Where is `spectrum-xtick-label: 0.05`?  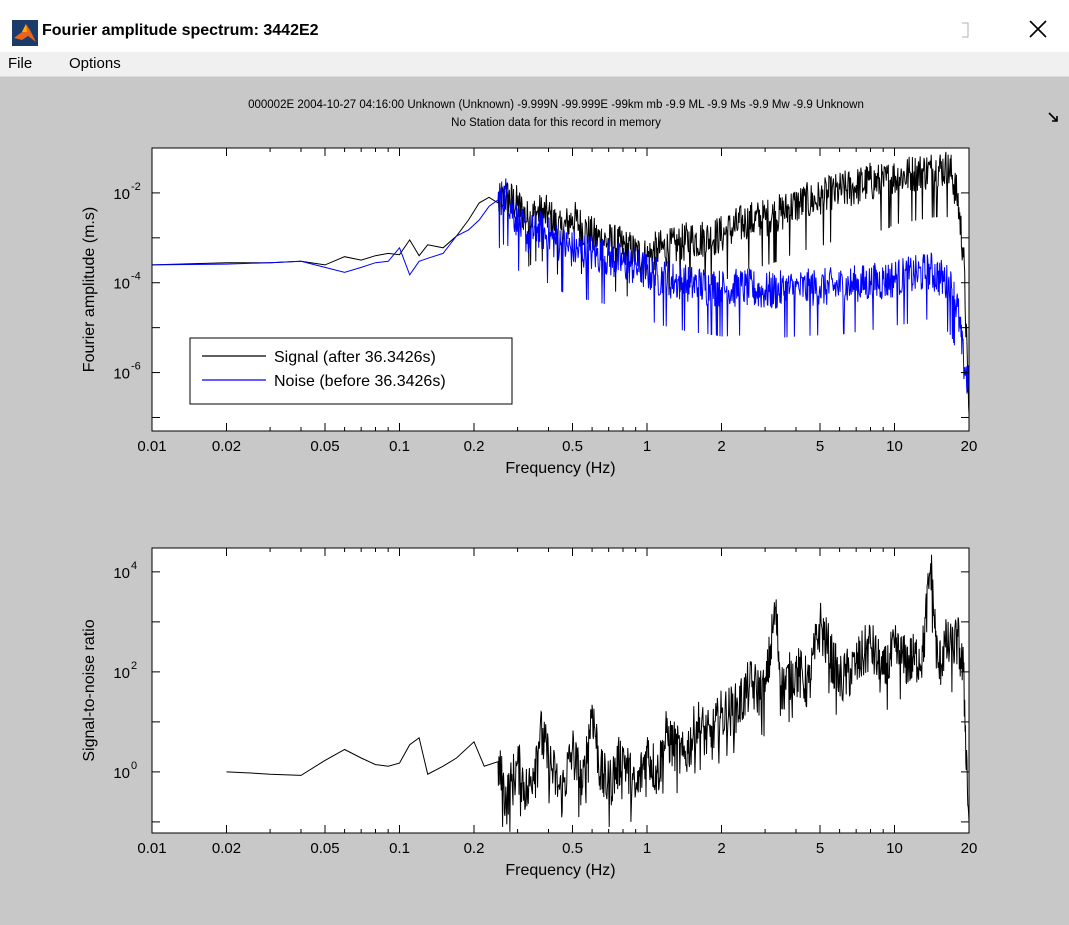 spectrum-xtick-label: 0.05 is located at coordinates (324, 446).